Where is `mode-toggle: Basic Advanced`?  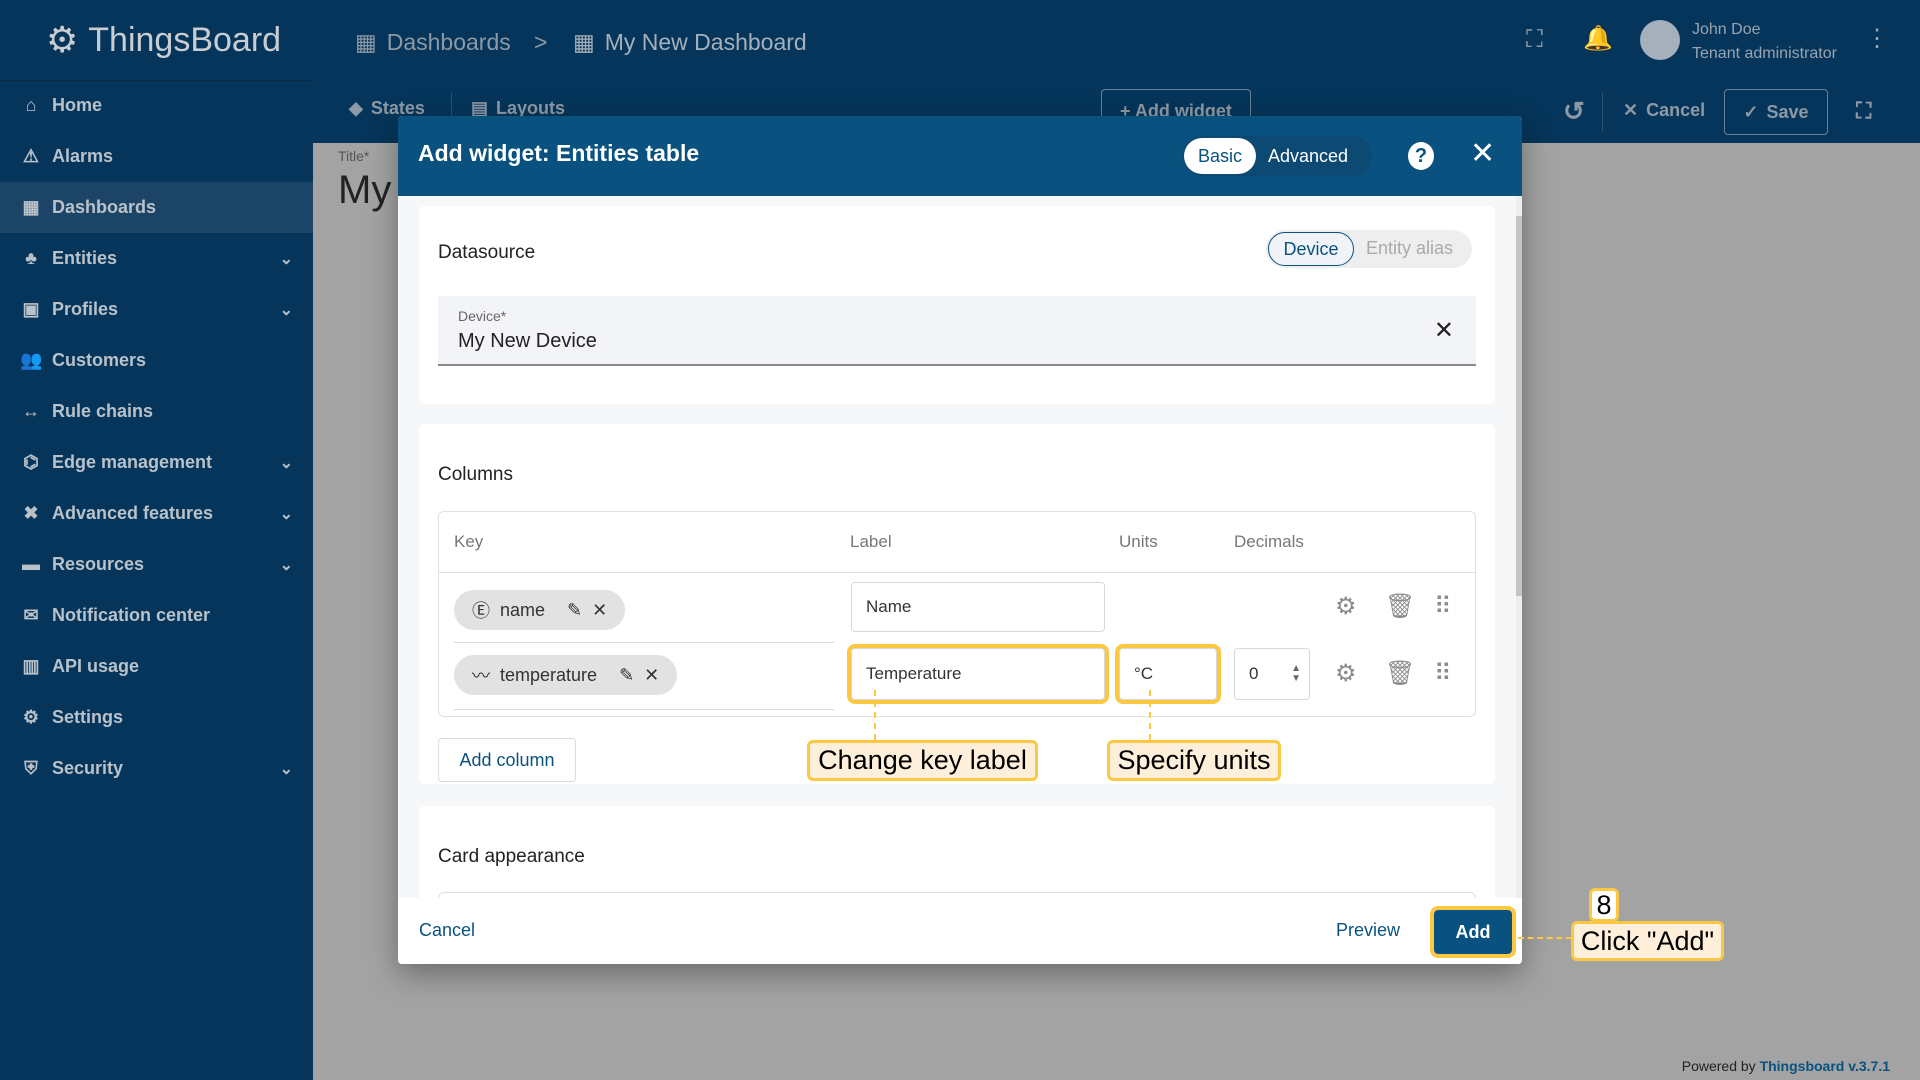 mode-toggle: Basic Advanced is located at coordinates (1277, 156).